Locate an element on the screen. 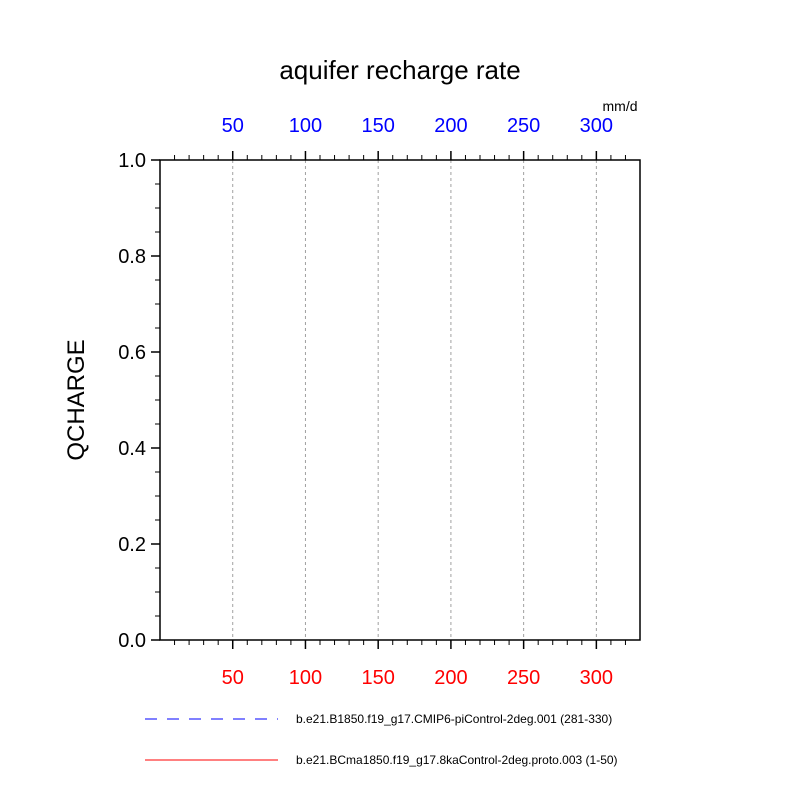 This screenshot has height=800, width=800. top-x-tick-label: 100 is located at coordinates (305, 126).